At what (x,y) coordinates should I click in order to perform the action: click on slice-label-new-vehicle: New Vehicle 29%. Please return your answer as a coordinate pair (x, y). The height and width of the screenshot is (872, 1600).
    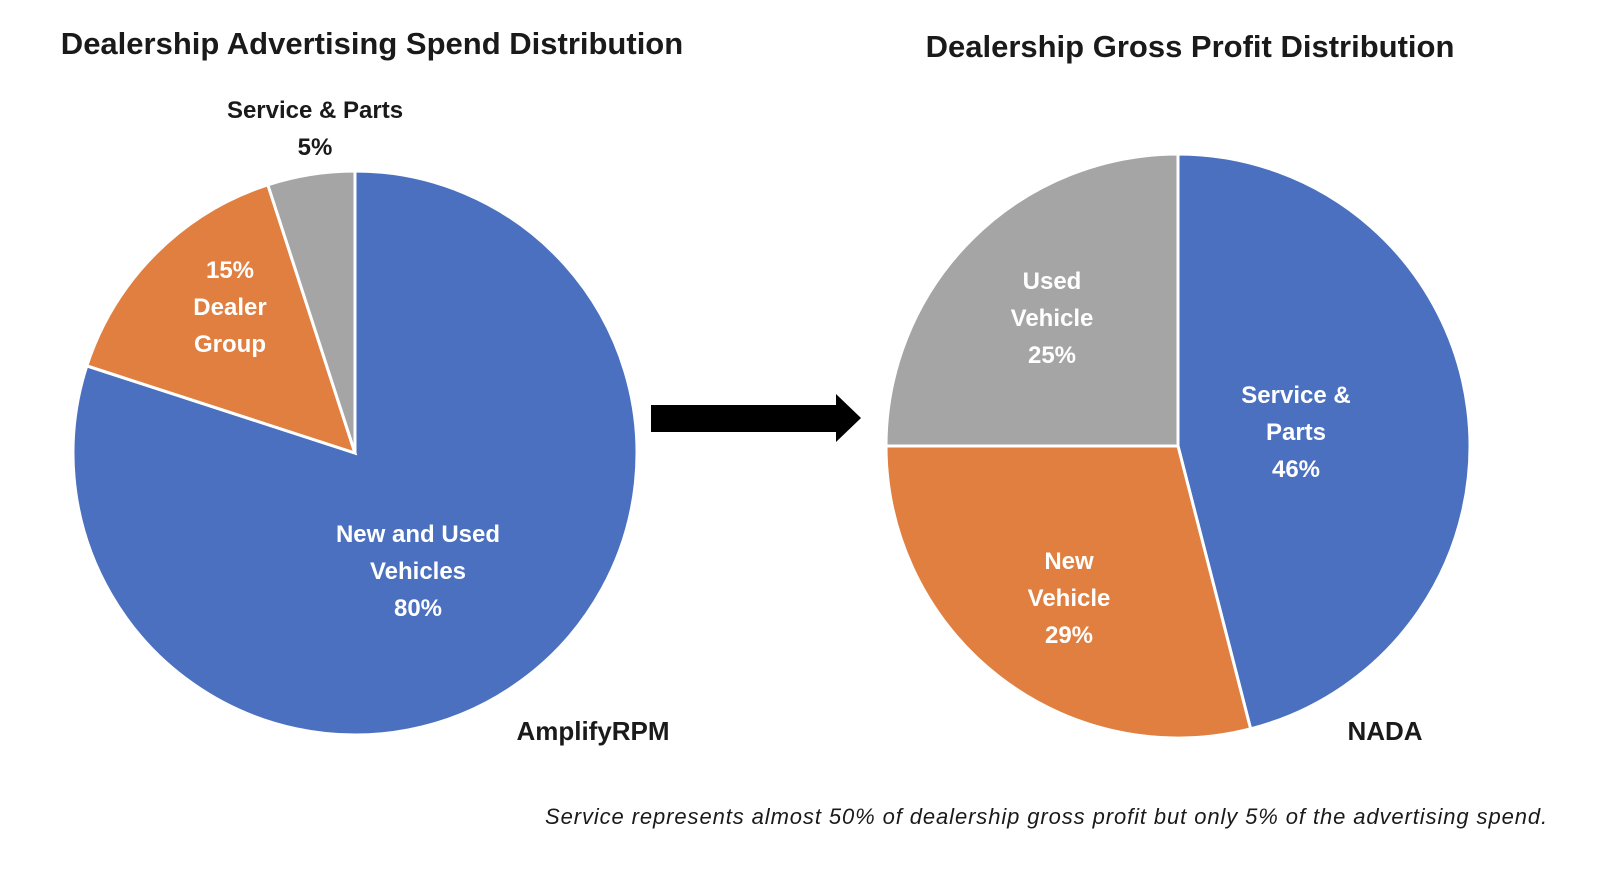
    Looking at the image, I should click on (1069, 598).